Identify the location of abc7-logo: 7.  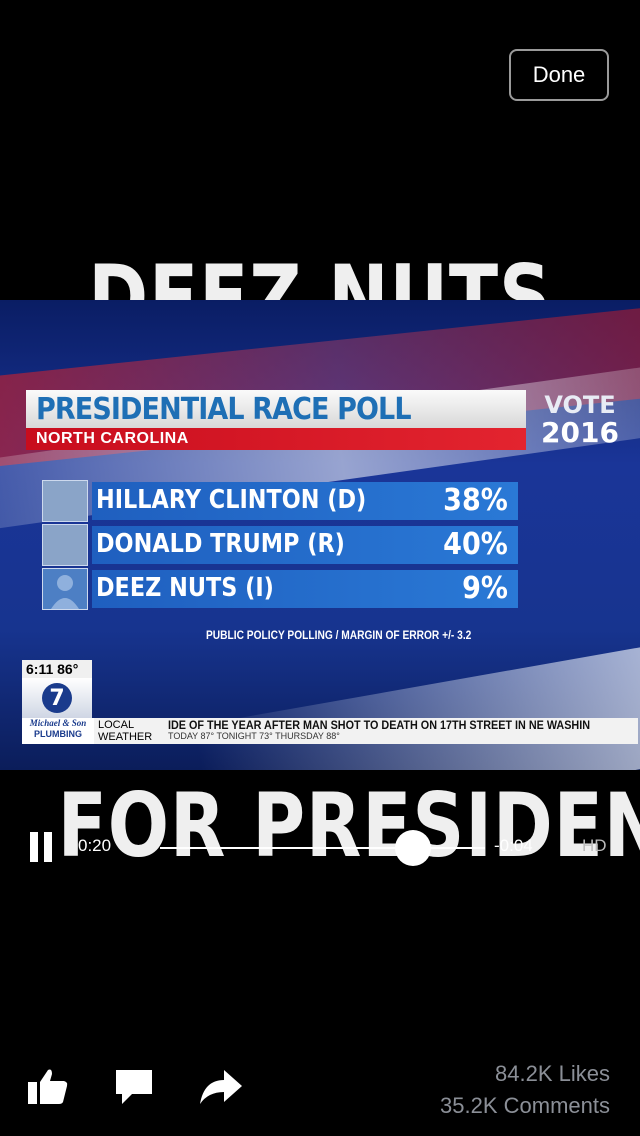
(57, 698).